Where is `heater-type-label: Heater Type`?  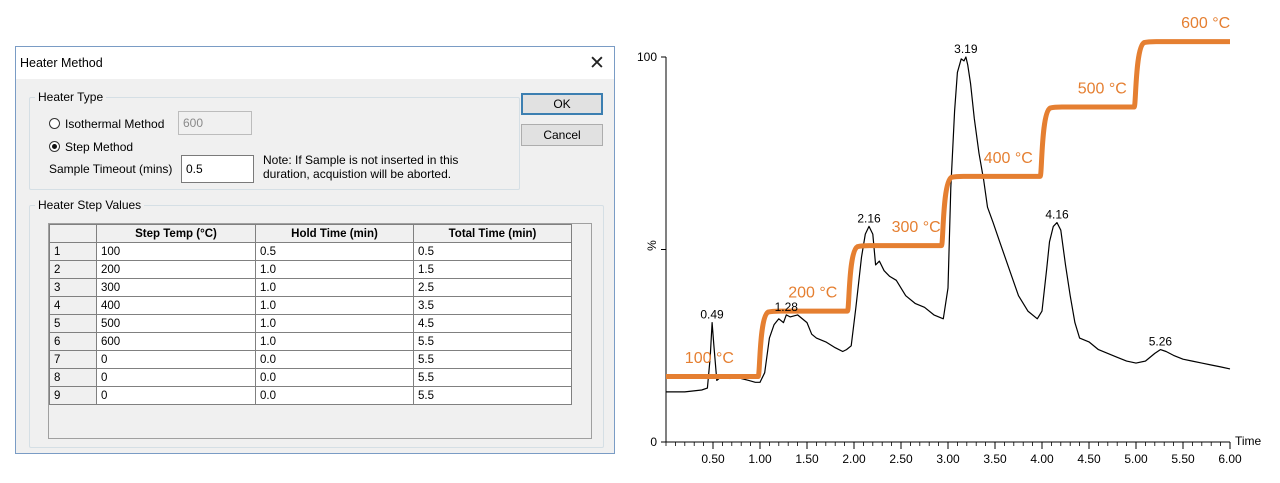 heater-type-label: Heater Type is located at coordinates (71, 97).